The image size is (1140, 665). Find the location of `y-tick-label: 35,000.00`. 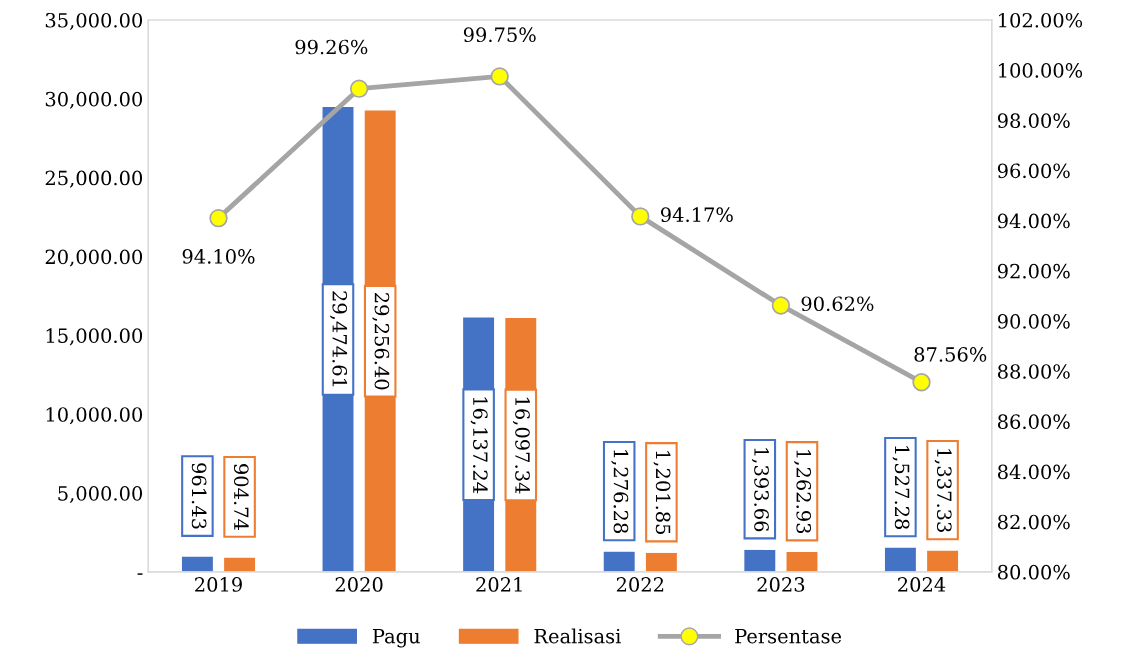

y-tick-label: 35,000.00 is located at coordinates (94, 21).